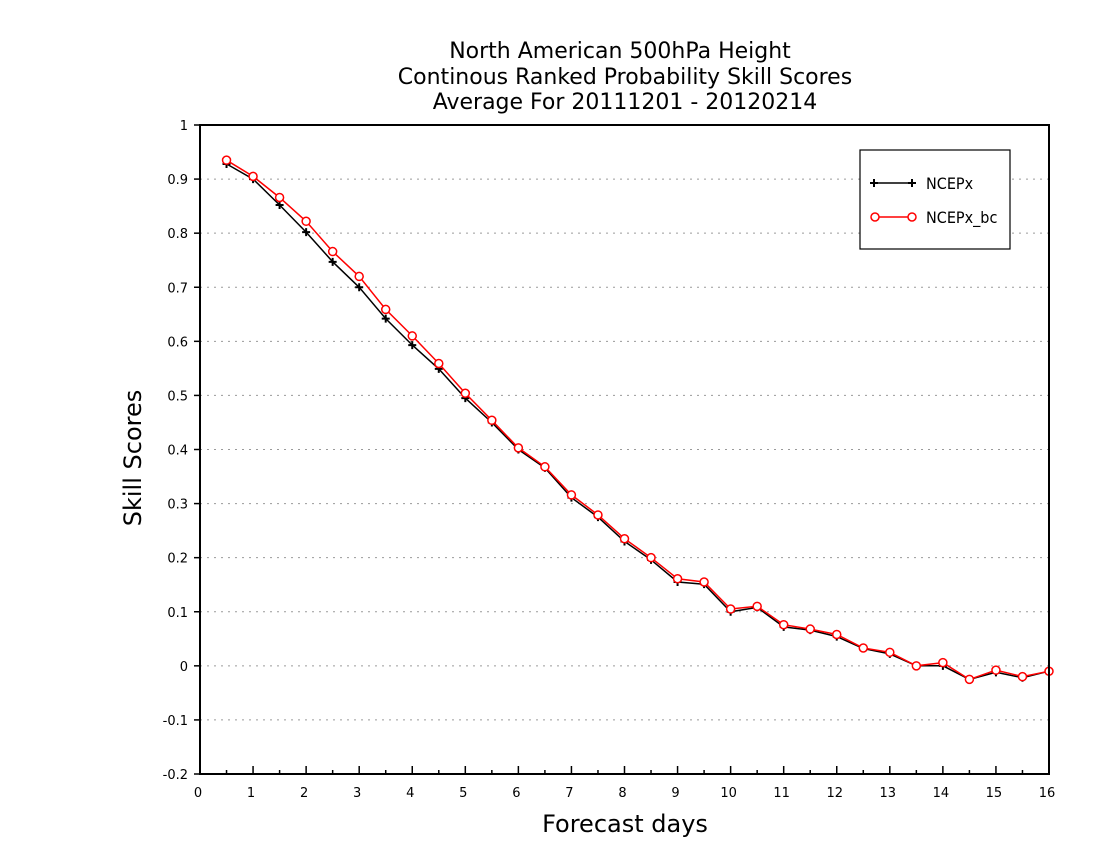 This screenshot has height=850, width=1100. What do you see at coordinates (994, 793) in the screenshot?
I see `x-tick-label: 15` at bounding box center [994, 793].